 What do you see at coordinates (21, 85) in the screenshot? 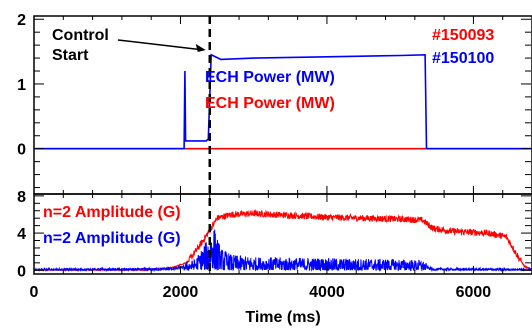
I see `y-tick-label: 1` at bounding box center [21, 85].